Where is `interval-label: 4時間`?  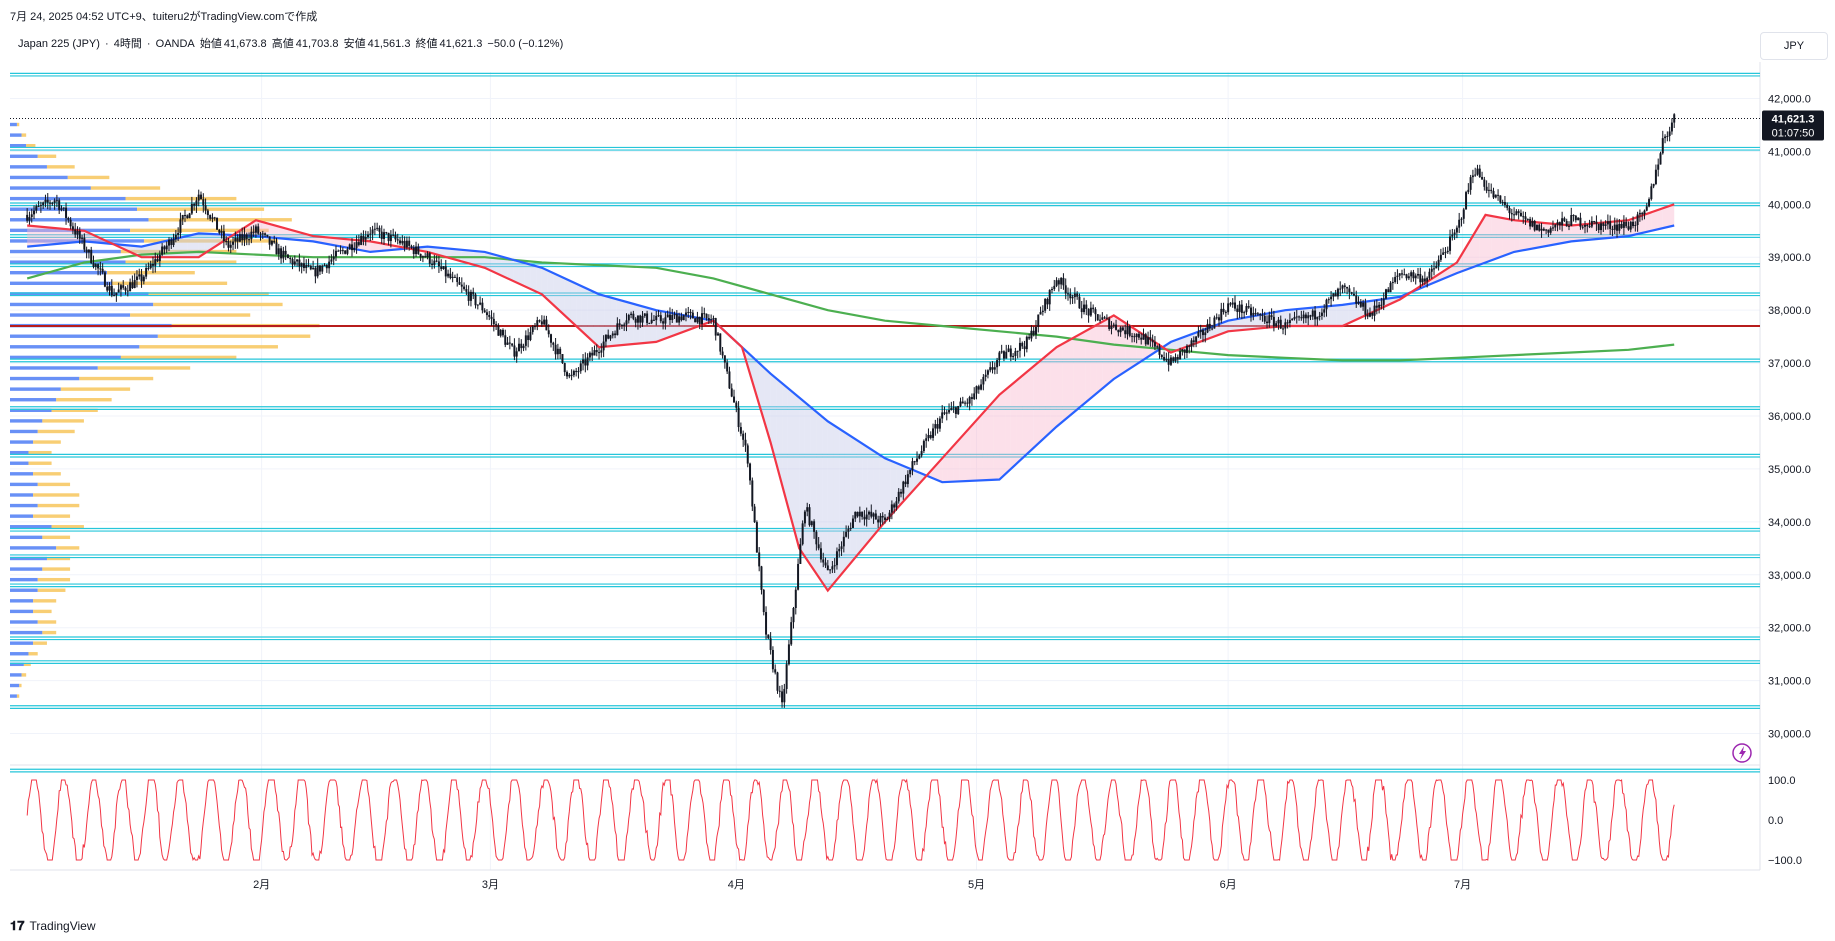 interval-label: 4時間 is located at coordinates (127, 44).